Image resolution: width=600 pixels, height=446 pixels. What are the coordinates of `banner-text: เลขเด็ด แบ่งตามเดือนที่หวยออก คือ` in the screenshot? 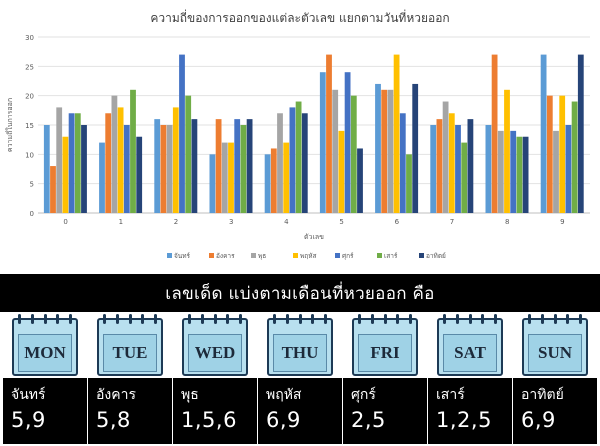 It's located at (300, 293).